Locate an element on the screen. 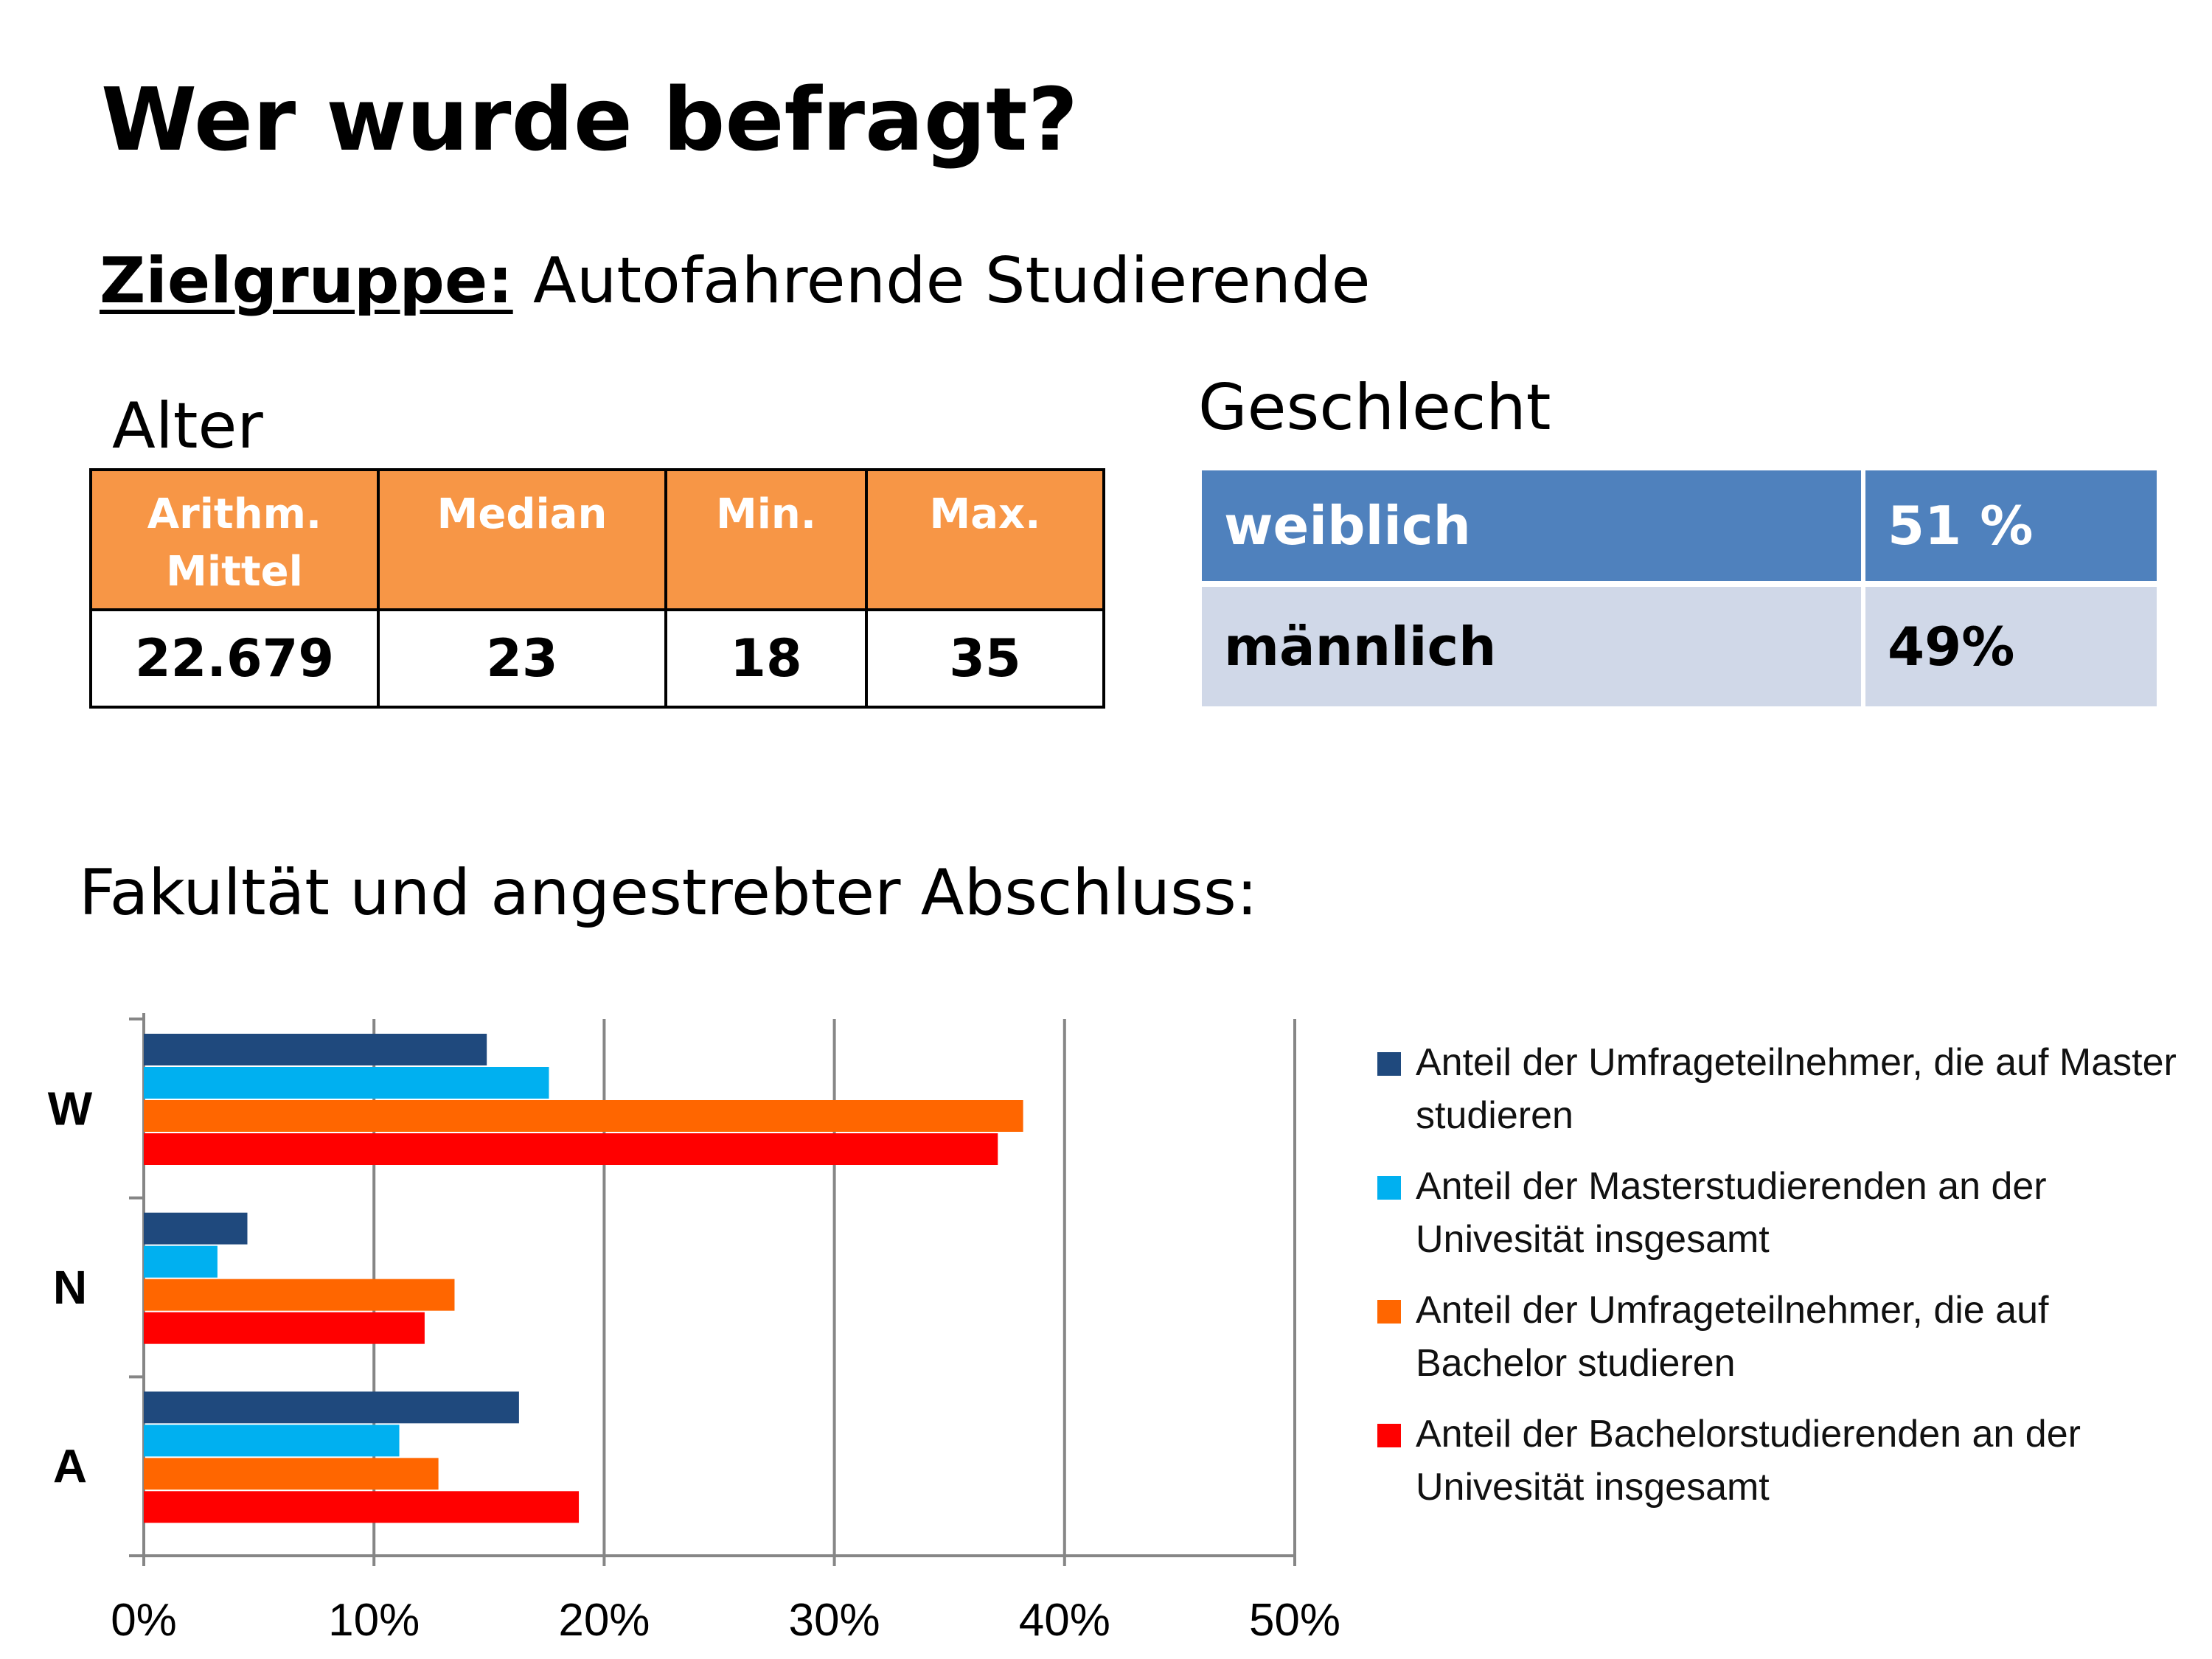 The image size is (2212, 1659). age-header-max: Max. is located at coordinates (985, 539).